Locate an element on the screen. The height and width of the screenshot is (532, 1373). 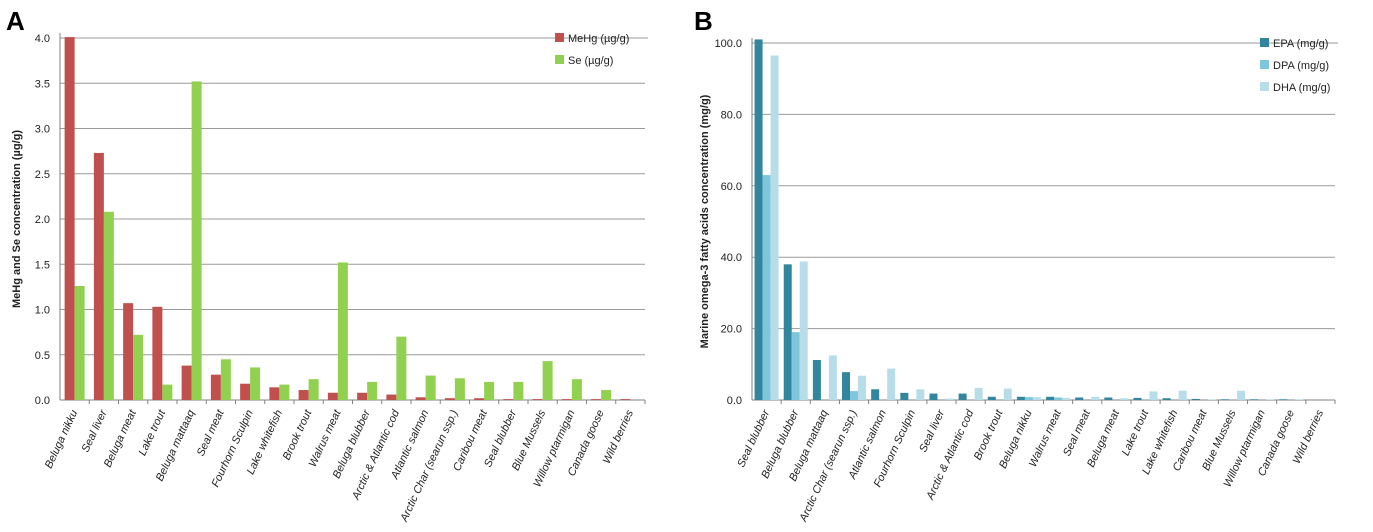
bar-epa-willow-ptarmigan is located at coordinates (1254, 399).